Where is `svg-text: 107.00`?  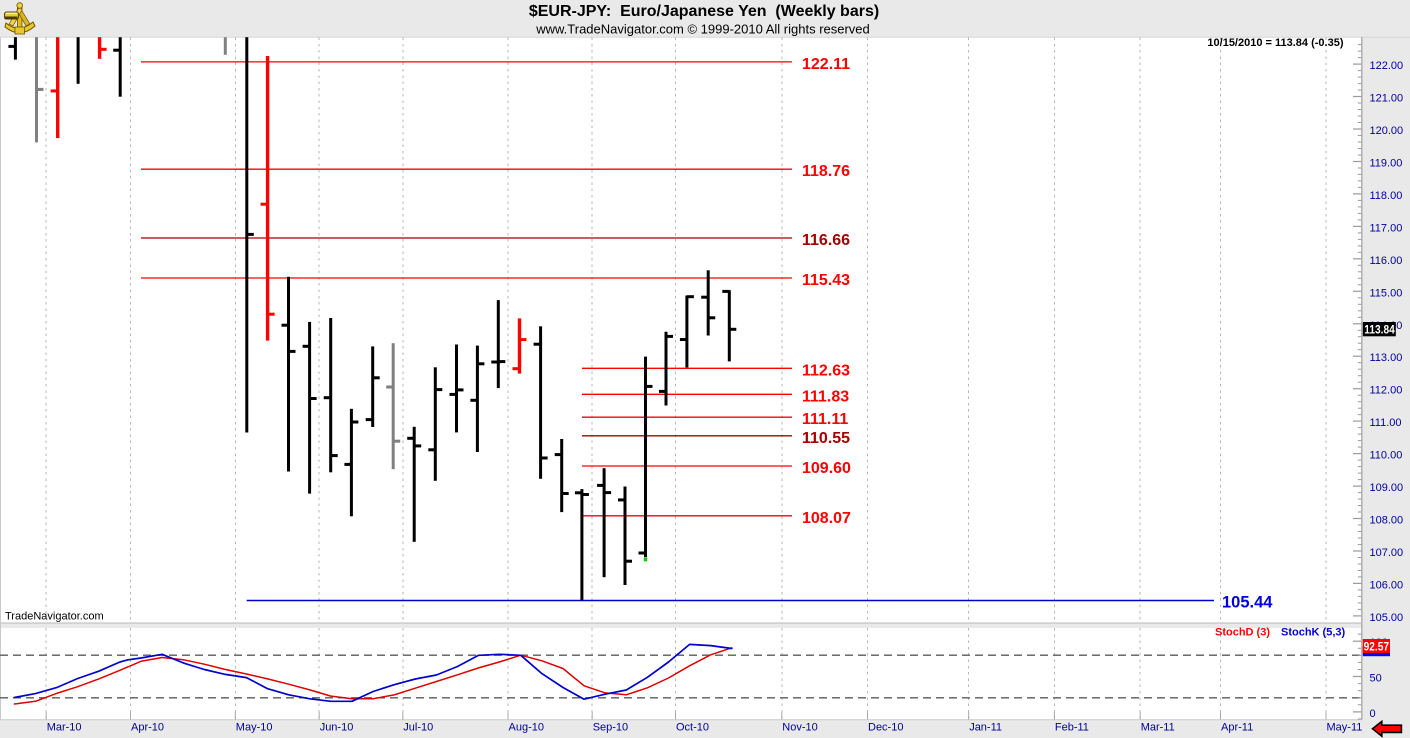 svg-text: 107.00 is located at coordinates (1387, 553).